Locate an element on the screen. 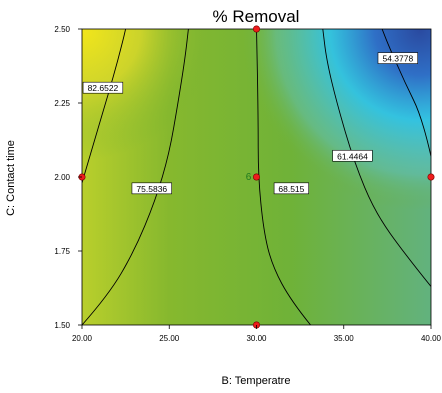 The image size is (442, 393). contour-label-text: 61.4464 is located at coordinates (352, 156).